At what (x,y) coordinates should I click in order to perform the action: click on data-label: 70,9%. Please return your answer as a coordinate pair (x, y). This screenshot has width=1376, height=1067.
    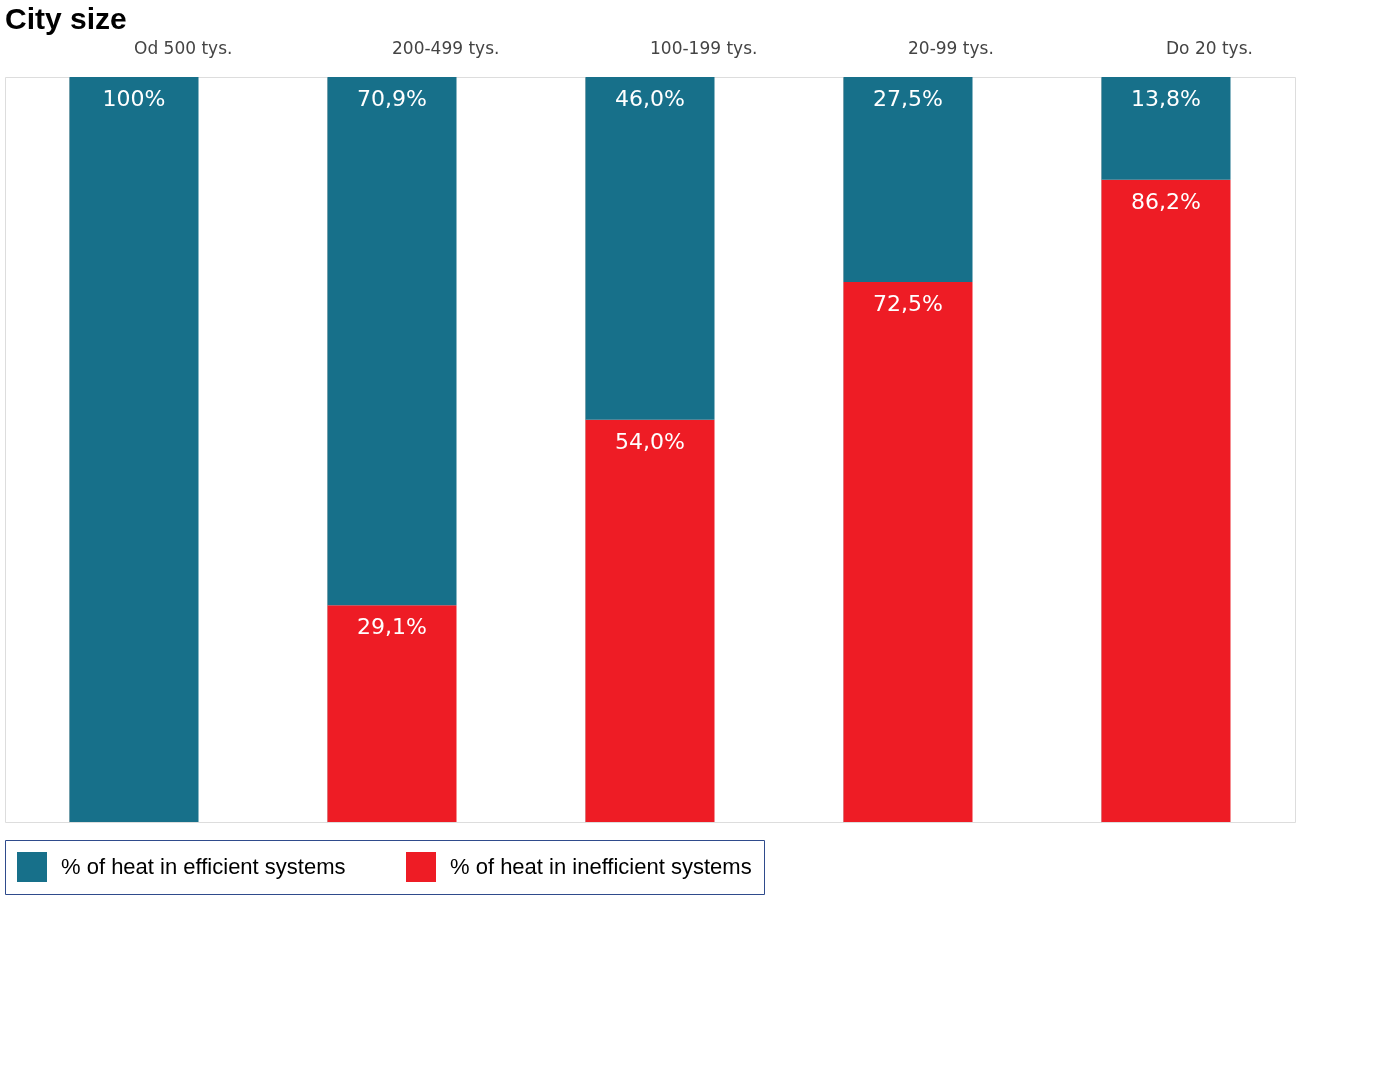
    Looking at the image, I should click on (392, 98).